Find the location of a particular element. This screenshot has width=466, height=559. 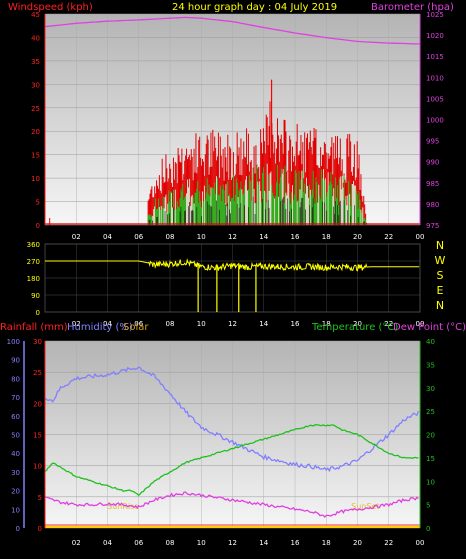

wind-x-tick-label: 16 is located at coordinates (295, 237).